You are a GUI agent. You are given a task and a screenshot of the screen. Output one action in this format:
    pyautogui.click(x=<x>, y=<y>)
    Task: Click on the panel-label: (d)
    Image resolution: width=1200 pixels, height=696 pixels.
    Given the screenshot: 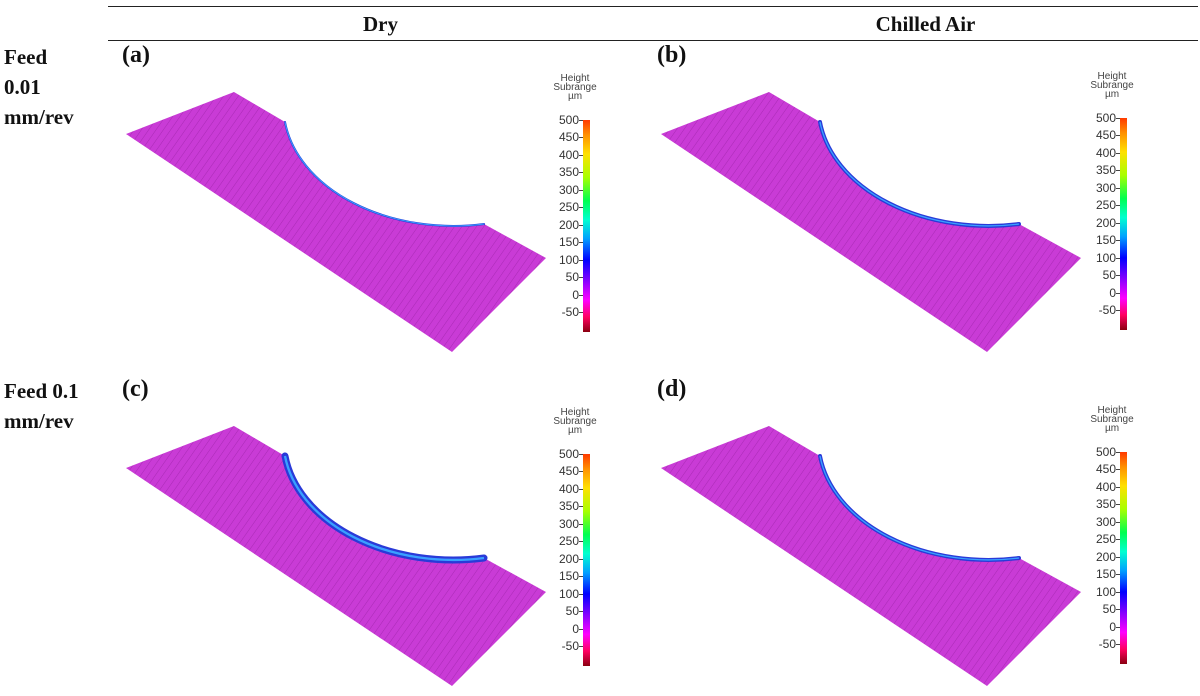 What is the action you would take?
    pyautogui.click(x=672, y=389)
    